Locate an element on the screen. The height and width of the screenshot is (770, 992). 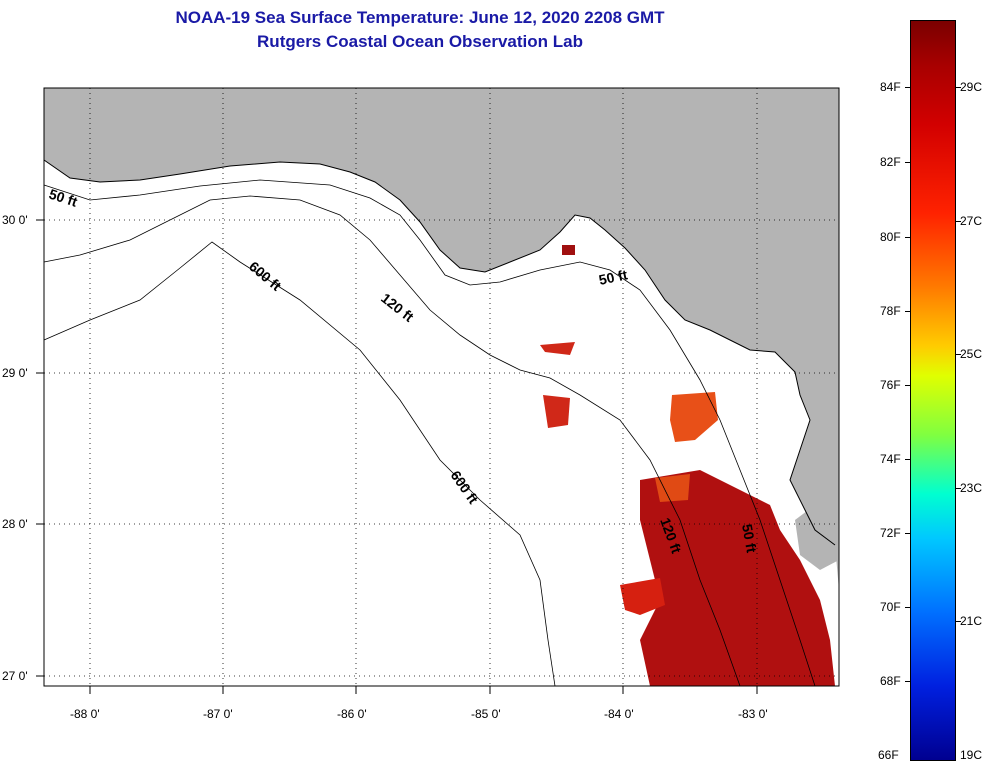
colorbar-f-66: 66F is located at coordinates (888, 755).